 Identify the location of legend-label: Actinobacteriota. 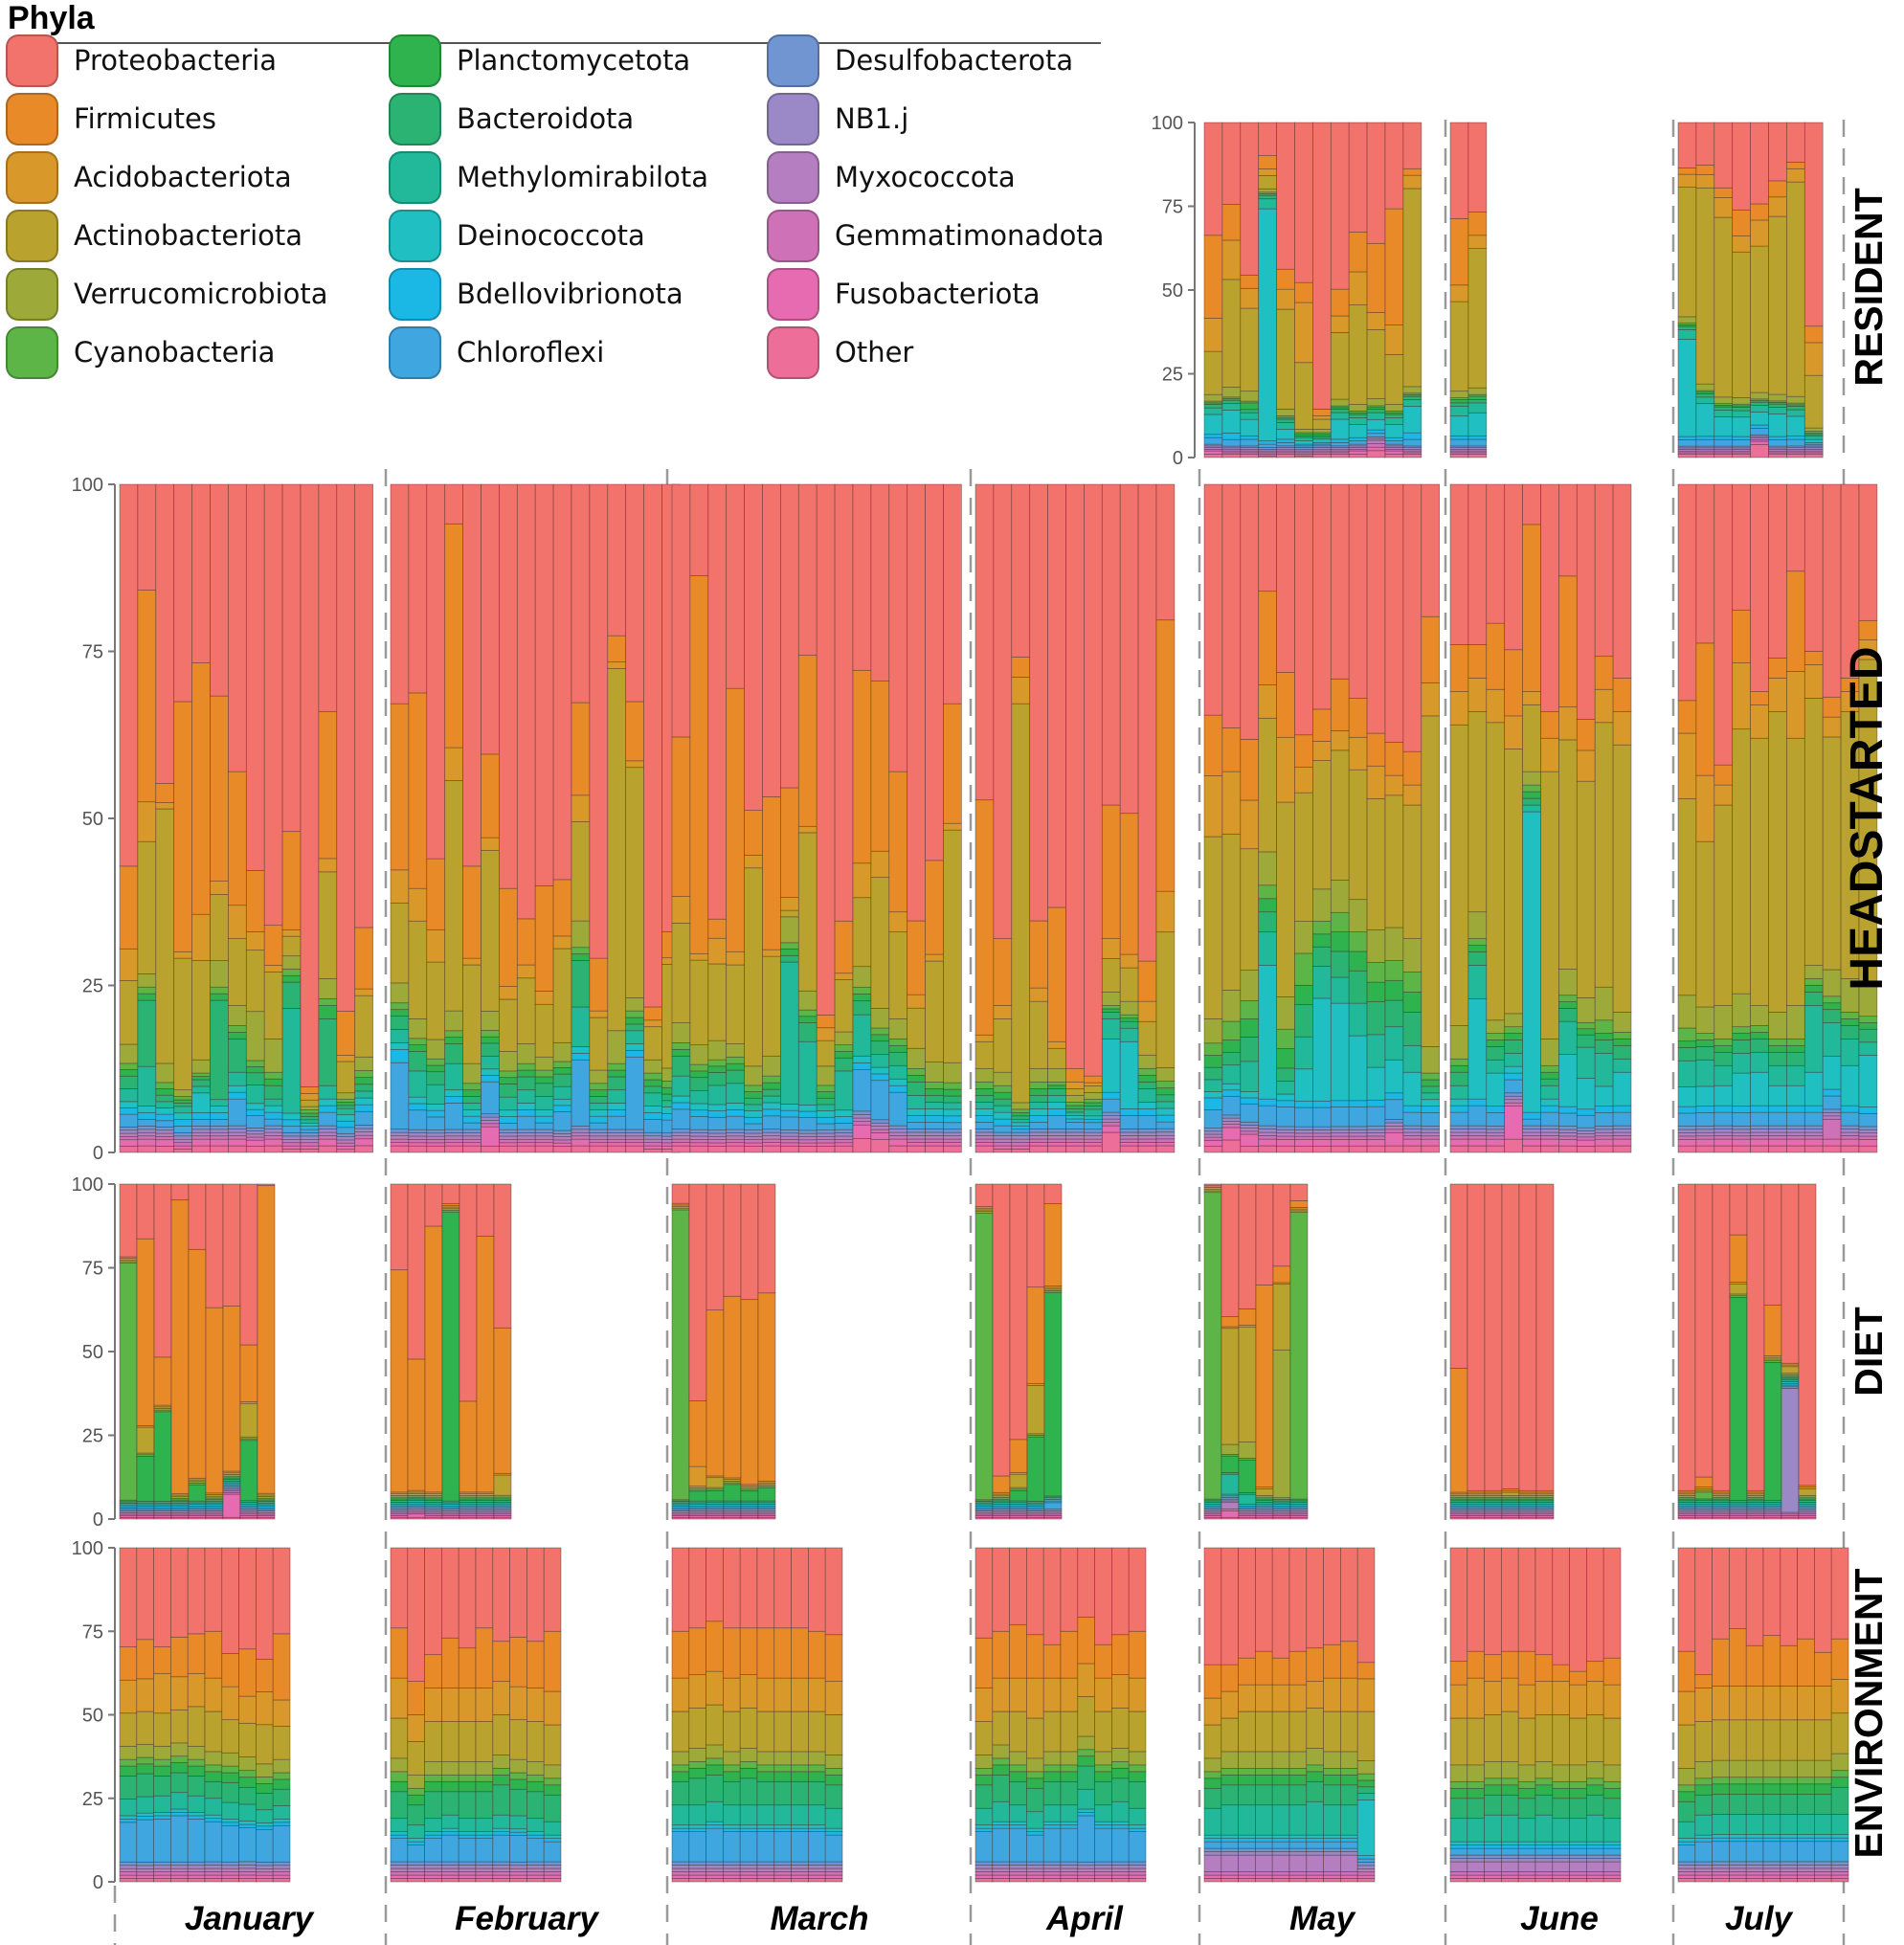
(189, 235).